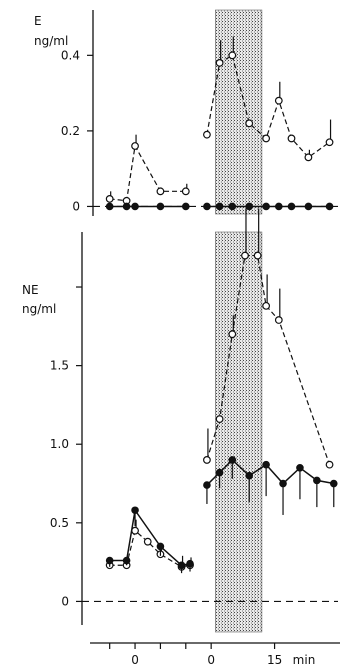 The width and height of the screenshot is (340, 669). I want to click on y-axis-label: NE, so click(30, 290).